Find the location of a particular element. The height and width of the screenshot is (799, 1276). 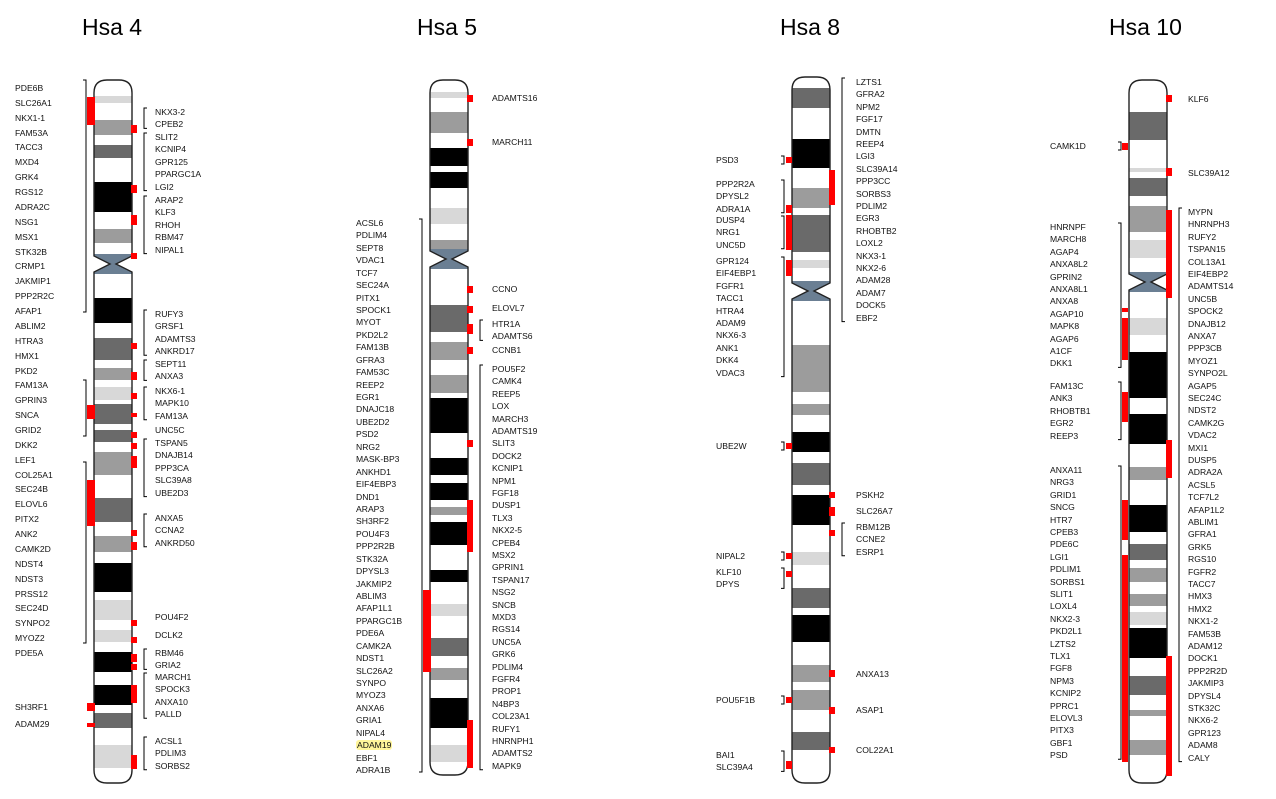

gene-label-hsa8-left: EIF4EBP1 is located at coordinates (736, 273).